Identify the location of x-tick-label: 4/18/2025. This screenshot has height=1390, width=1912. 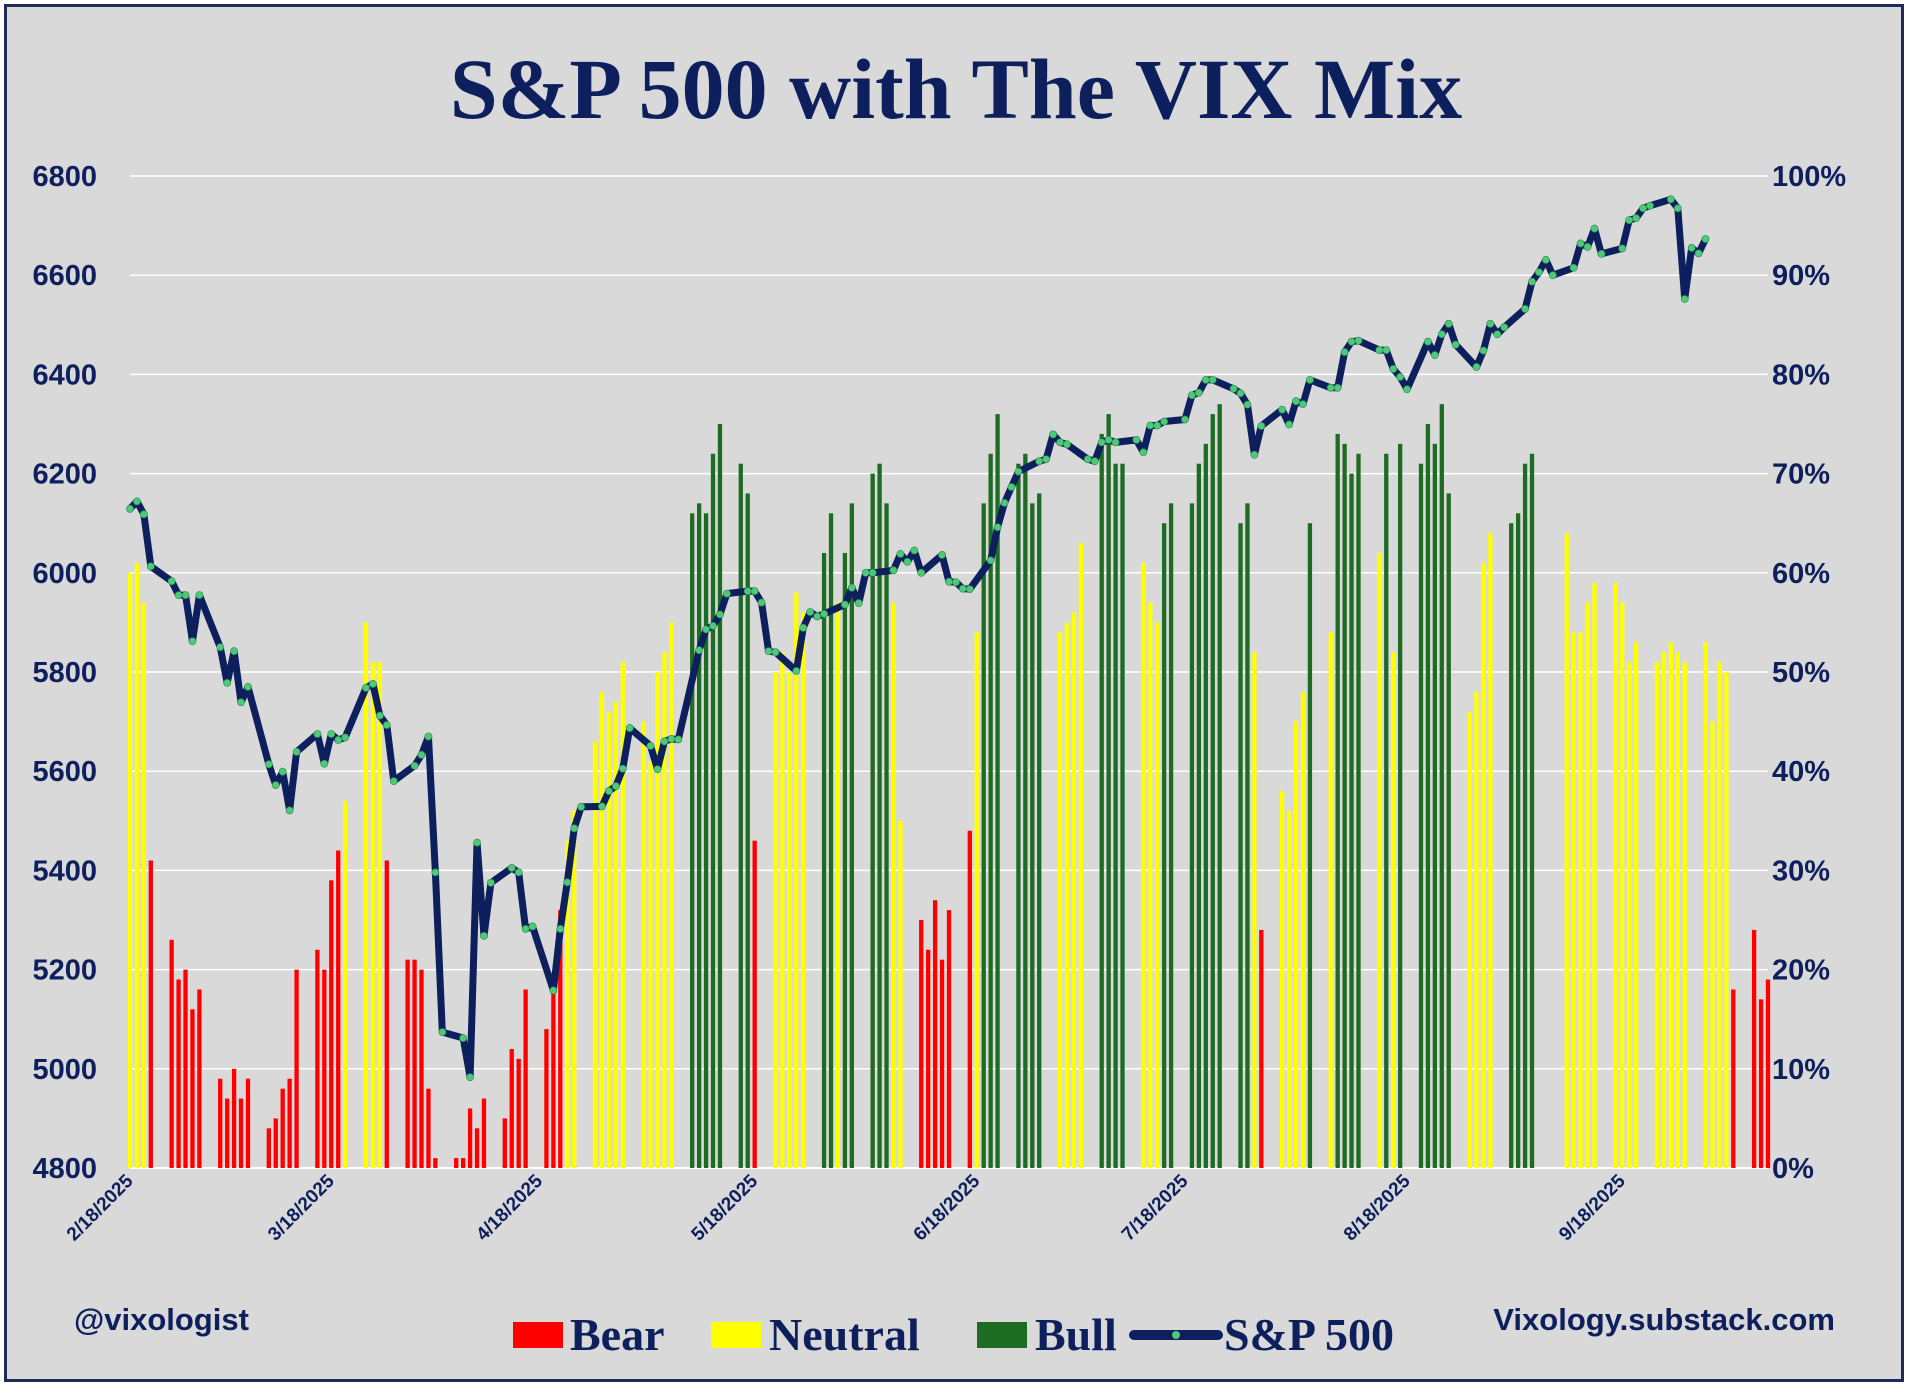
(509, 1207).